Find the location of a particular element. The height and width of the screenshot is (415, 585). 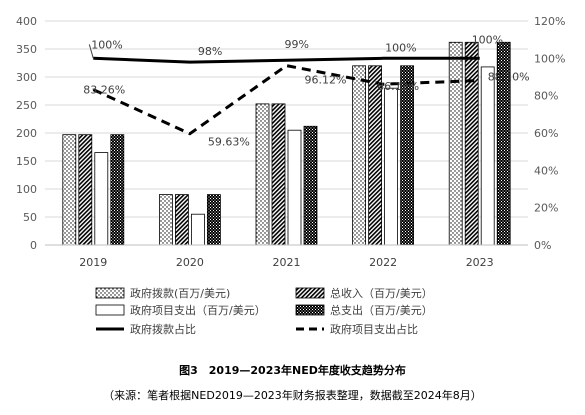

y-left-tick-label: 350 is located at coordinates (26, 49).